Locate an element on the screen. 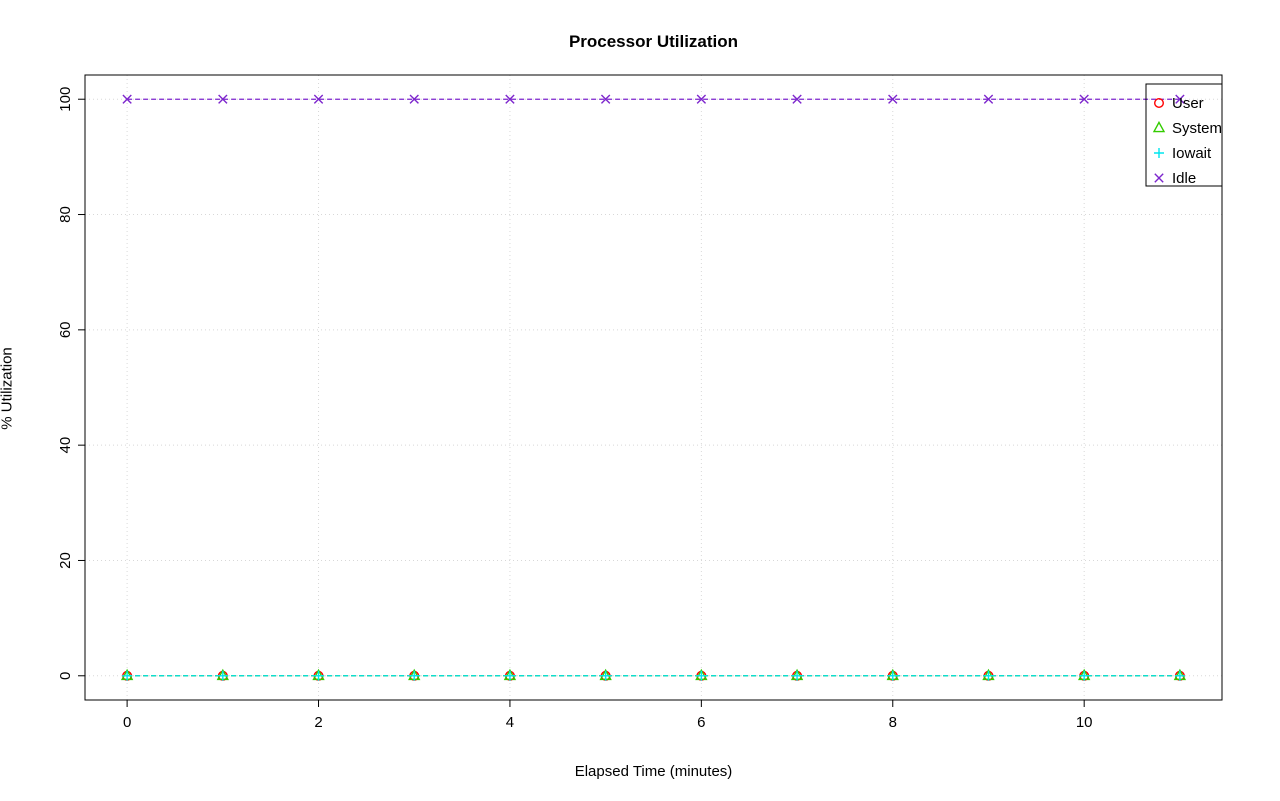 The width and height of the screenshot is (1280, 801). x-axis-label: Elapsed Time (minutes) is located at coordinates (653, 771).